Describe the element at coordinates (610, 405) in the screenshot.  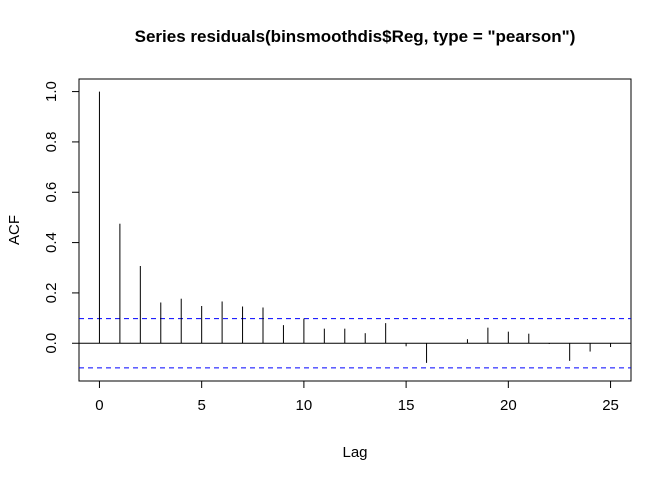
I see `x-tick-label: 25` at that location.